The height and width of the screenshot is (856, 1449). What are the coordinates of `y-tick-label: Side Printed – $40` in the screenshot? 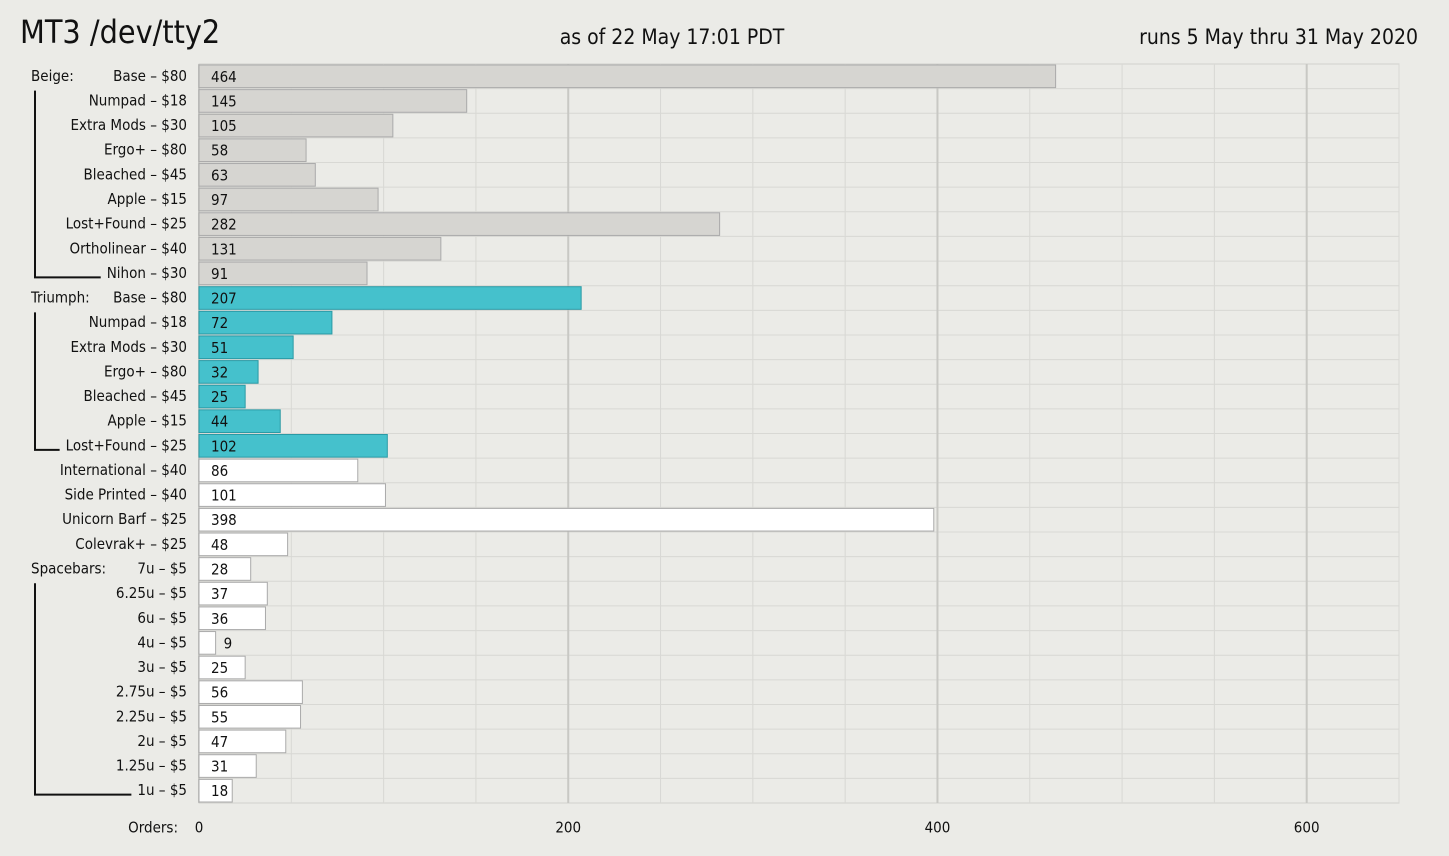 It's located at (126, 495).